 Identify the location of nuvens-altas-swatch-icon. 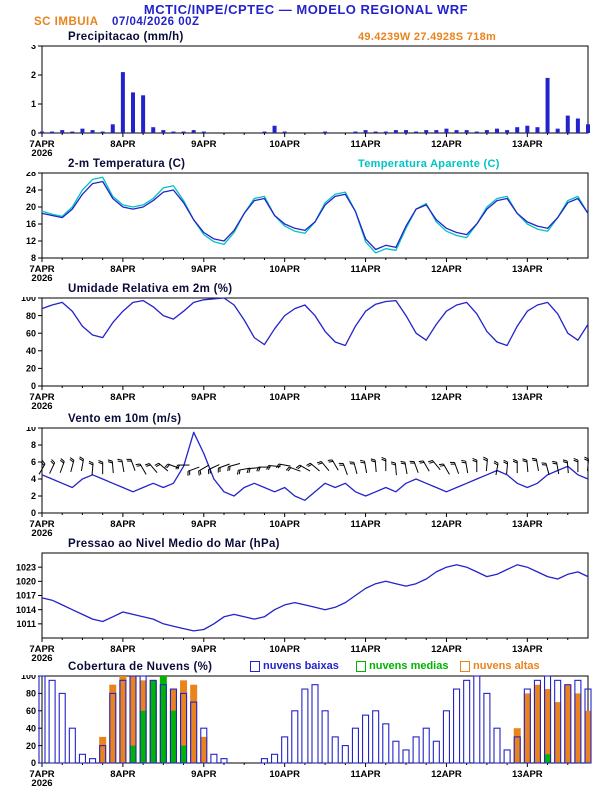
(465, 666).